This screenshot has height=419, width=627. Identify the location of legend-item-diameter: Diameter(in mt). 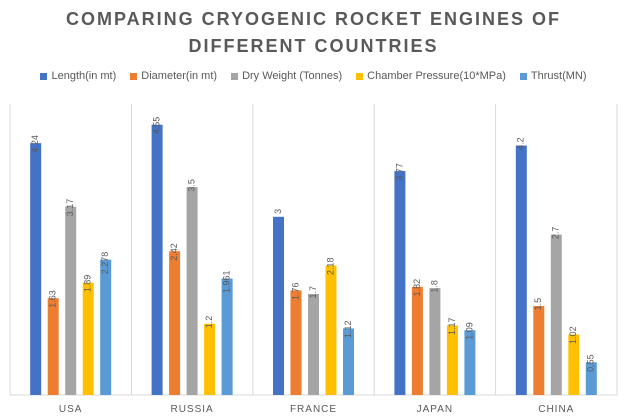
(173, 76).